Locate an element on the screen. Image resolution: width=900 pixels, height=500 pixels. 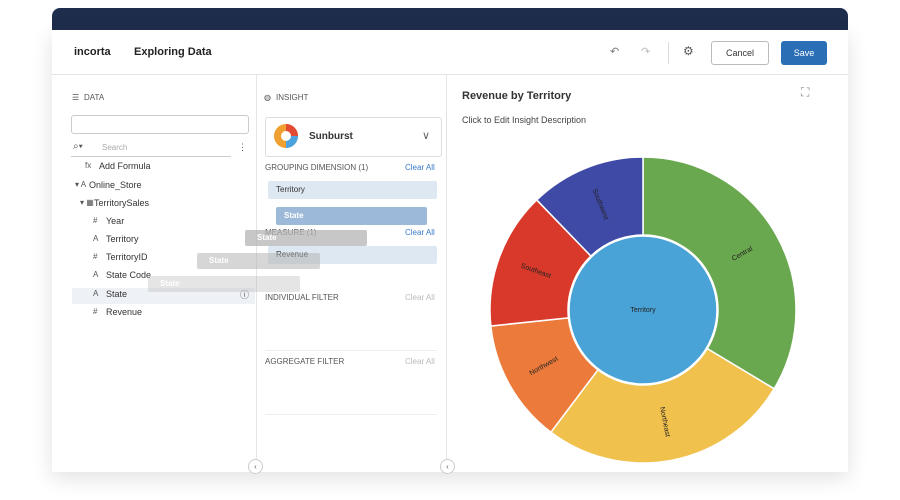
field-item: Territory is located at coordinates (122, 239).